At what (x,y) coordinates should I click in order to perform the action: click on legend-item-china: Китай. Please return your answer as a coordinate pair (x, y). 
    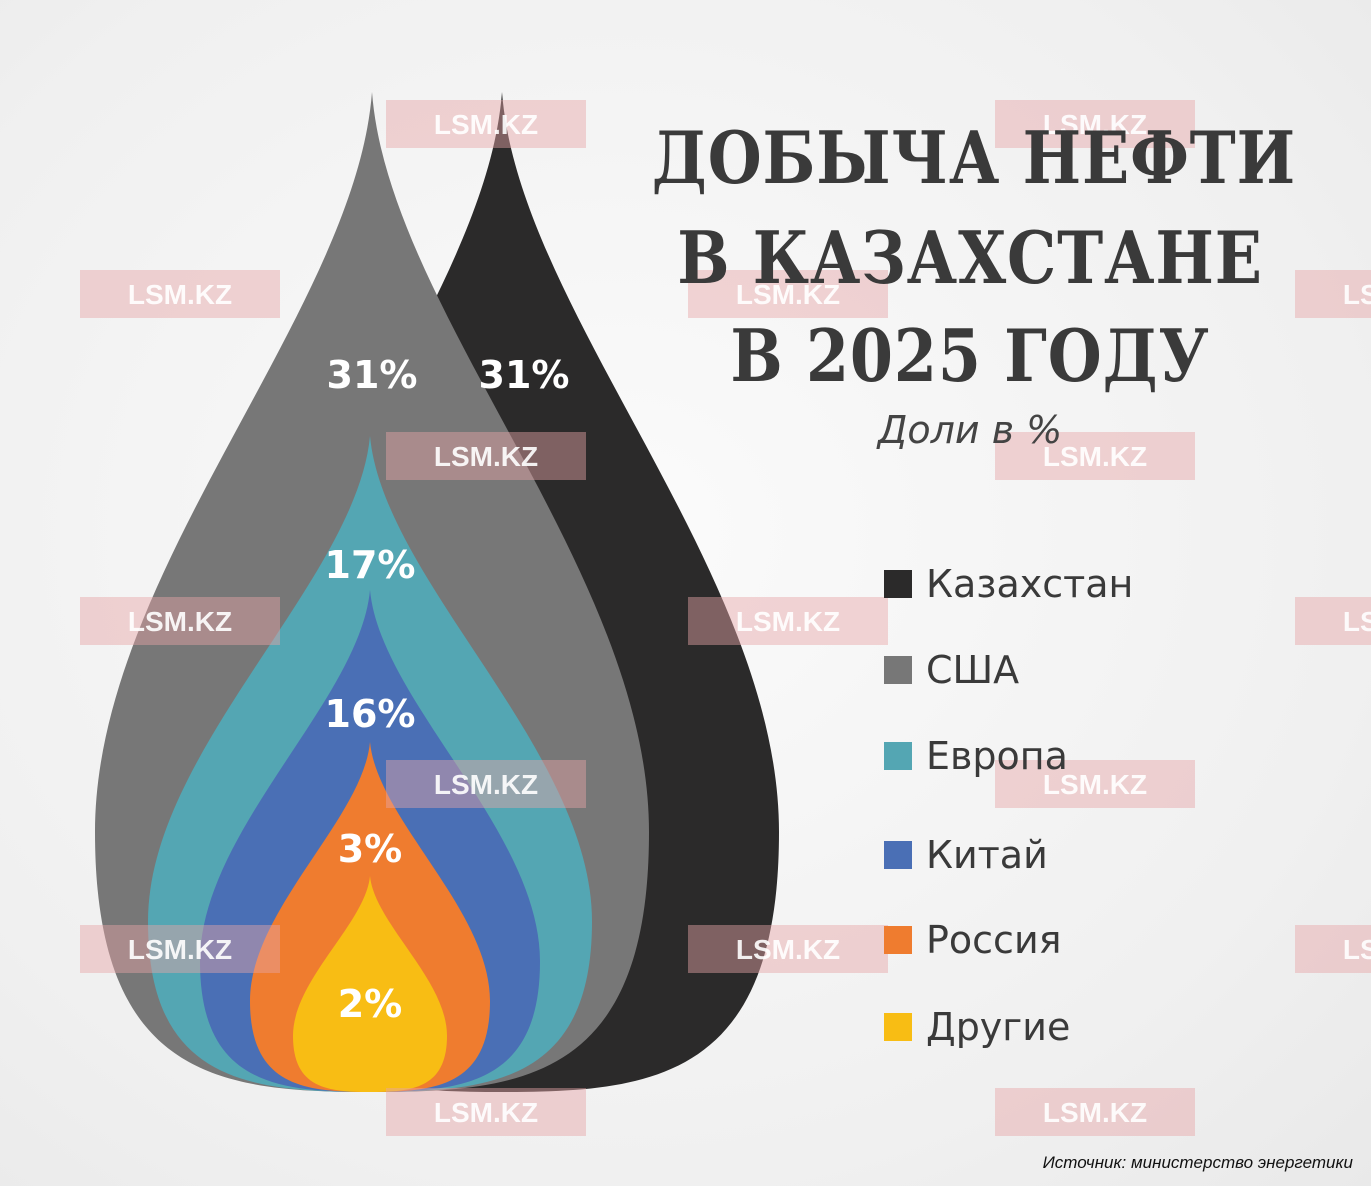
    Looking at the image, I should click on (966, 855).